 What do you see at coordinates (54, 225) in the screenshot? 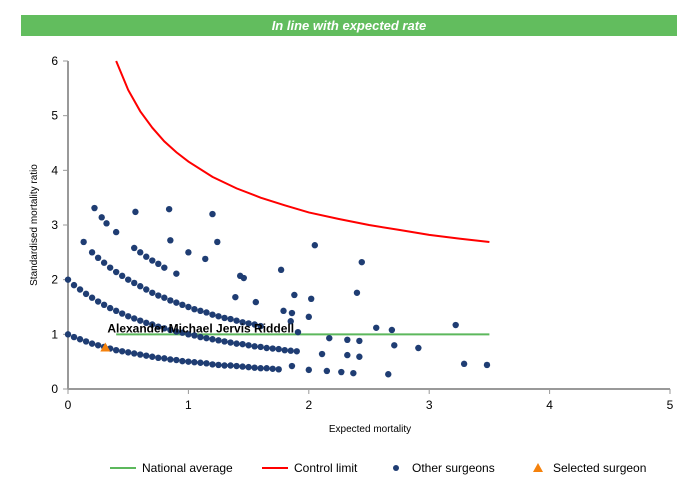
I see `y-tick-label: 3` at bounding box center [54, 225].